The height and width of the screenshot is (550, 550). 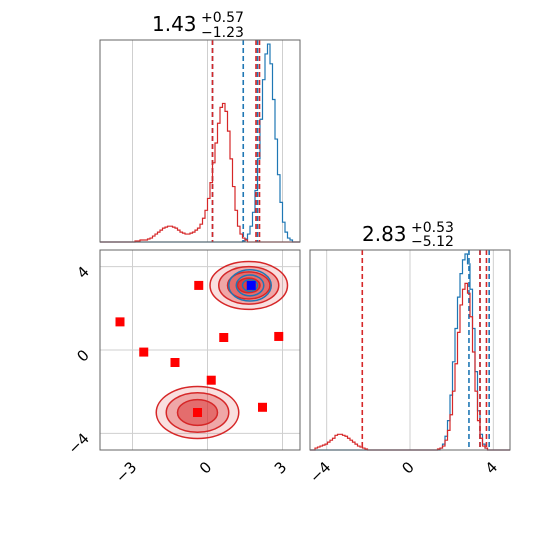 I want to click on right-histogram-x-ticks: −4 0 4, so click(x=403, y=472).